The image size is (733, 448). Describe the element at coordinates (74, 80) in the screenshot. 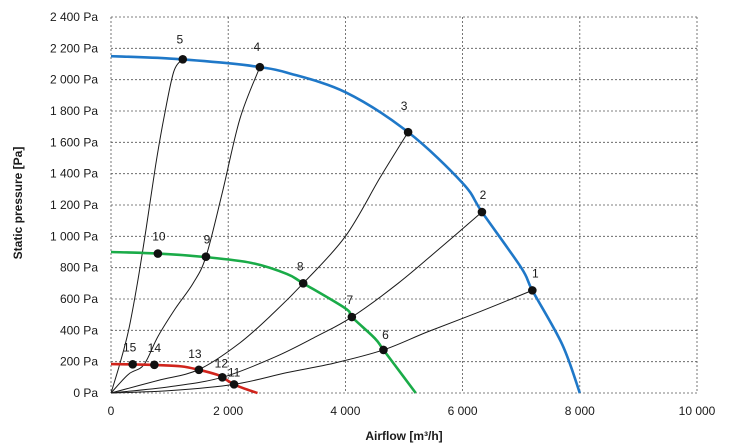

I see `y-tick-label: 2 000 Pa` at that location.